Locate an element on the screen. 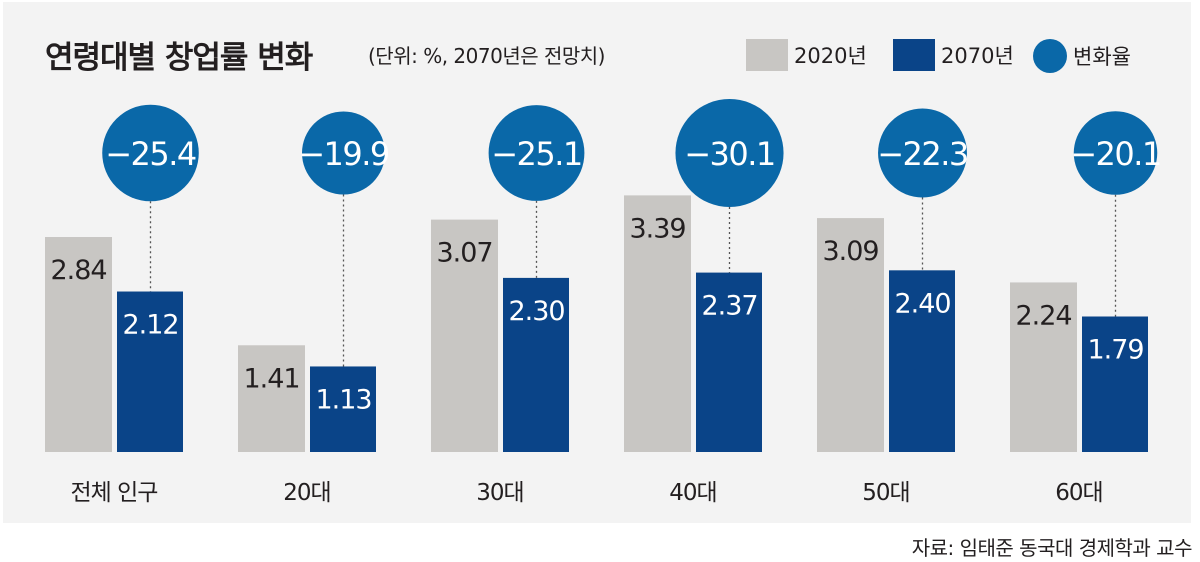 Image resolution: width=1200 pixels, height=562 pixels. data-label-2020: 3.07 is located at coordinates (464, 253).